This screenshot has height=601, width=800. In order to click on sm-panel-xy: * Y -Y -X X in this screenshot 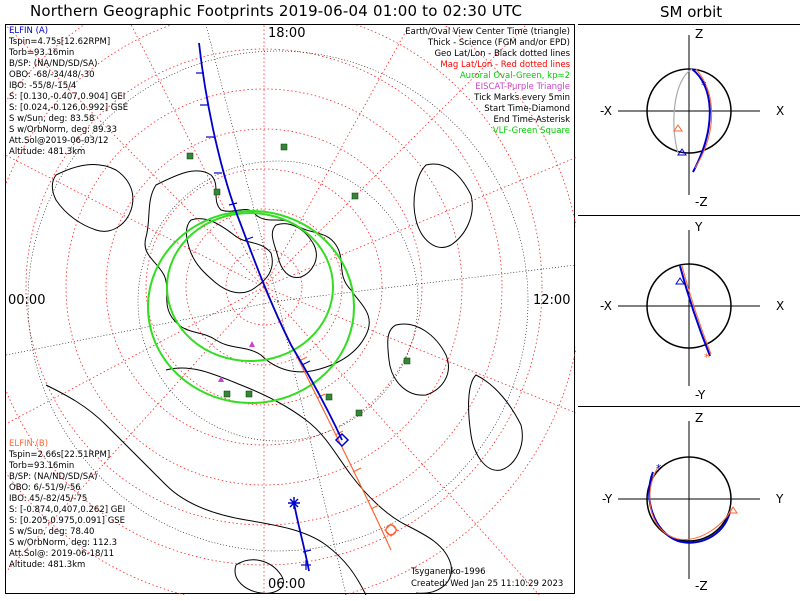, I will do `click(689, 311)`.